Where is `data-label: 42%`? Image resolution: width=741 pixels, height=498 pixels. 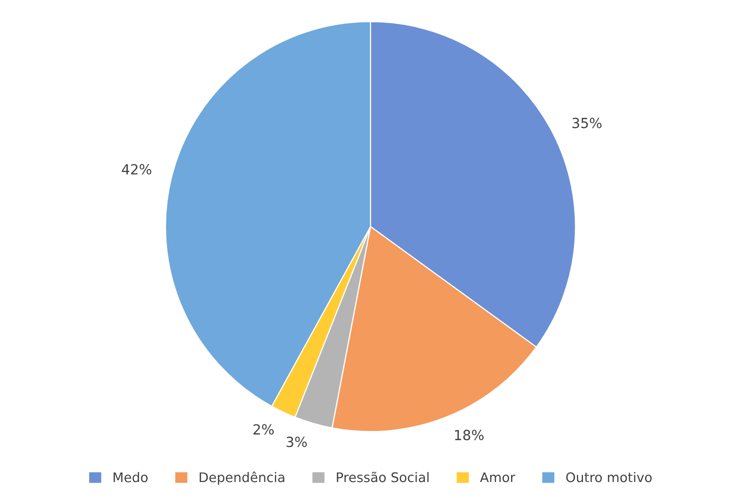 data-label: 42% is located at coordinates (137, 169).